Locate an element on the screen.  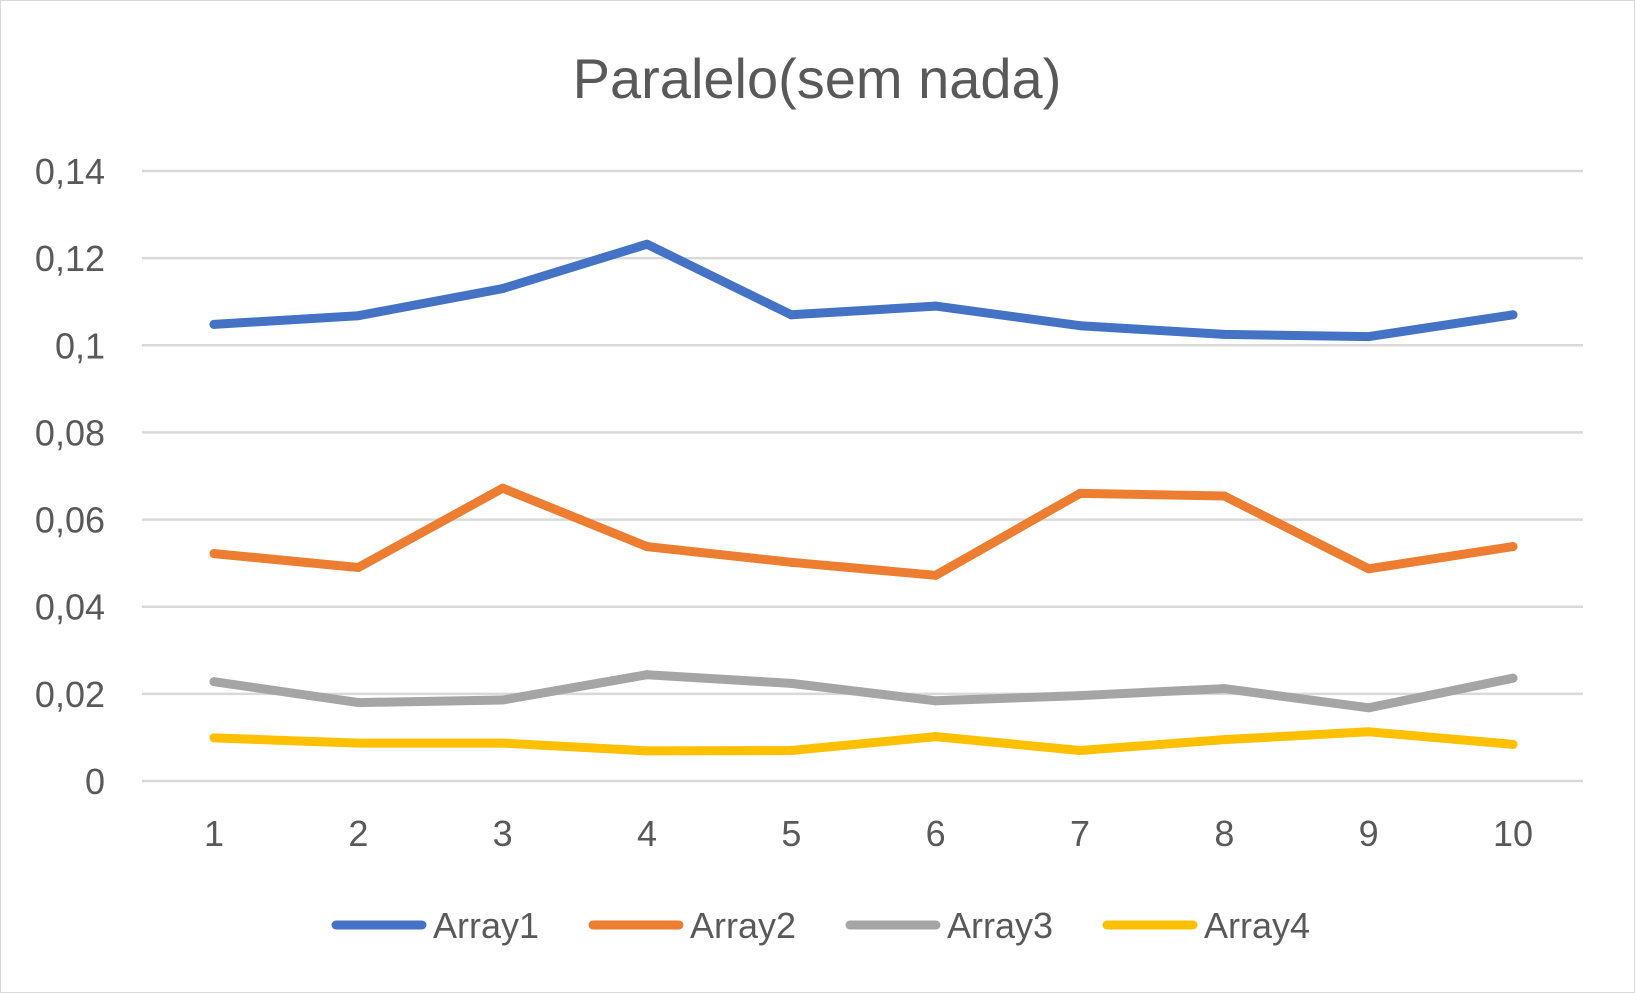
series-line-array2 is located at coordinates (863, 531).